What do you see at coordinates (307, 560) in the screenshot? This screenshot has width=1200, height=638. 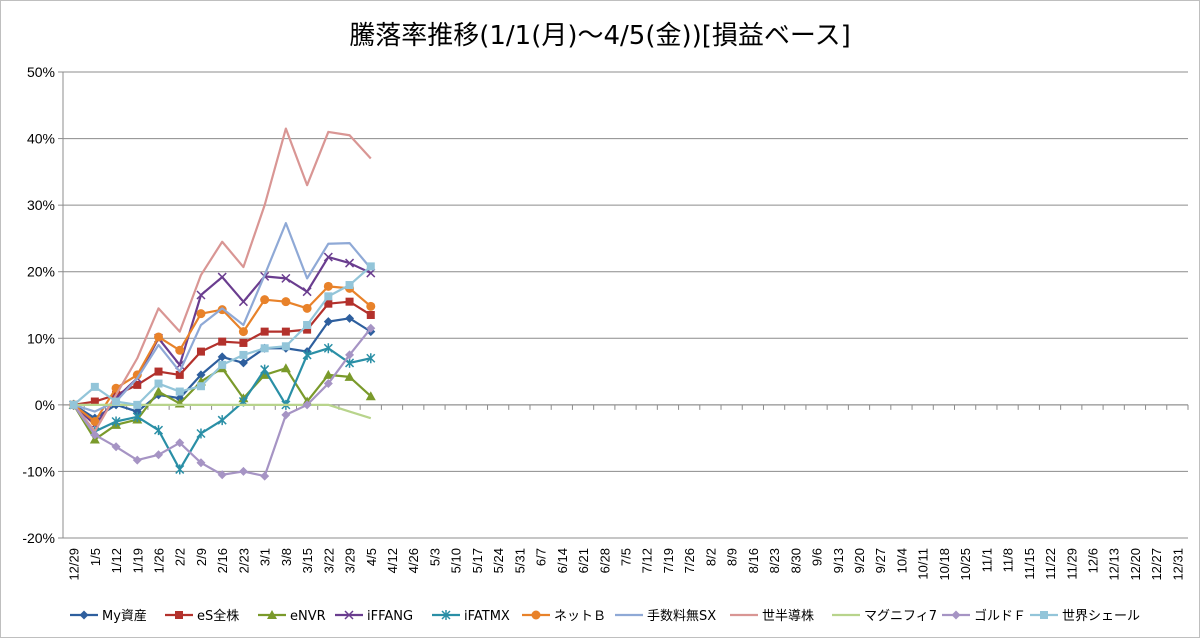 I see `x-tick-label: 3/15` at bounding box center [307, 560].